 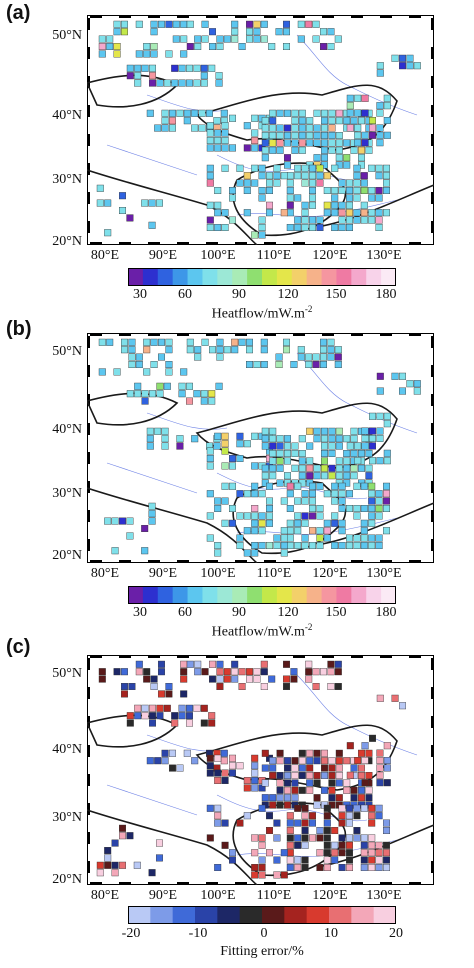 I want to click on lon-label: 120°E, so click(x=330, y=573).